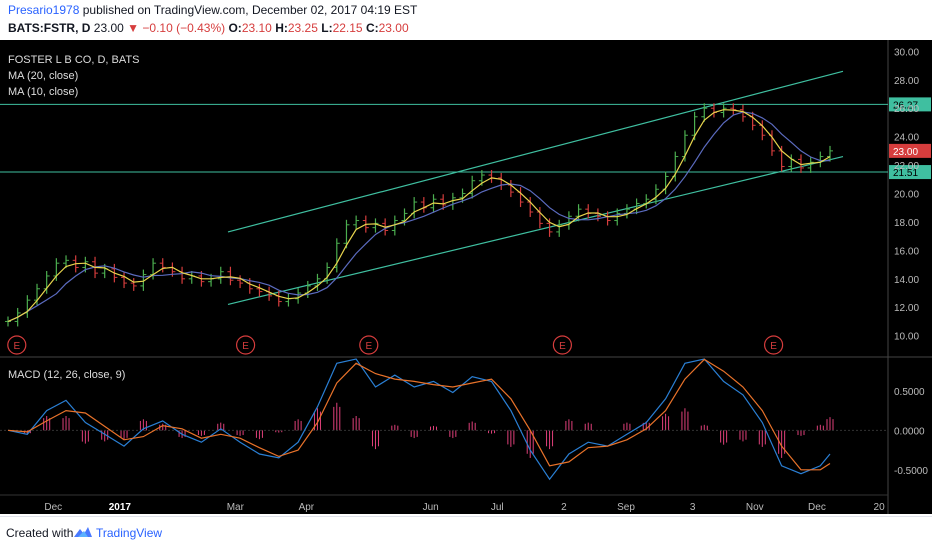 The height and width of the screenshot is (551, 932). Describe the element at coordinates (906, 138) in the screenshot. I see `price-tick-label: 24.00` at that location.